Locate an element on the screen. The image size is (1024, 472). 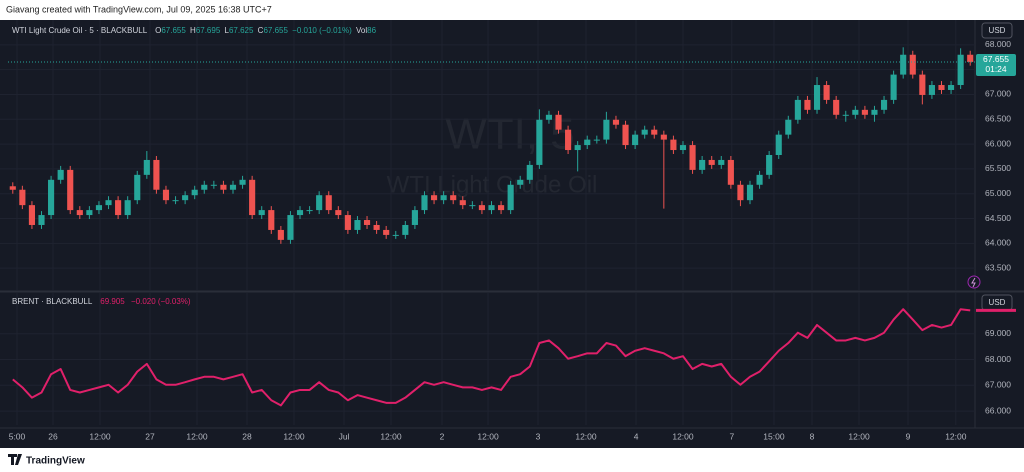
legend-value: 67.695 is located at coordinates (208, 30).